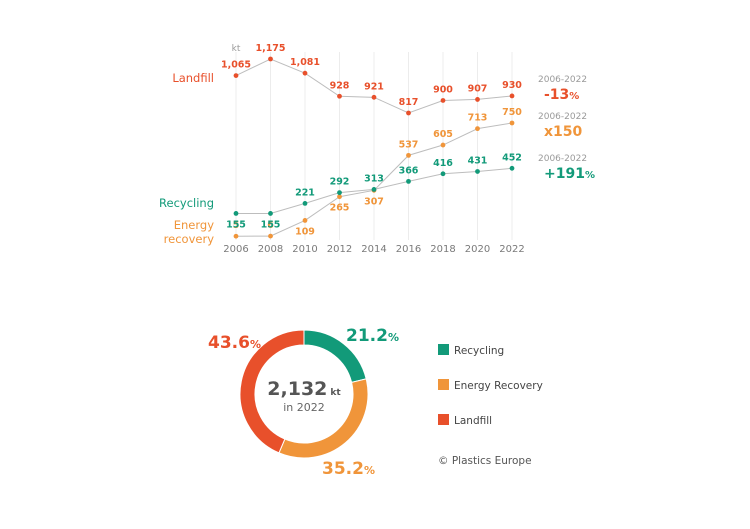  What do you see at coordinates (512, 157) in the screenshot?
I see `data-label-recycling-2022: 452` at bounding box center [512, 157].